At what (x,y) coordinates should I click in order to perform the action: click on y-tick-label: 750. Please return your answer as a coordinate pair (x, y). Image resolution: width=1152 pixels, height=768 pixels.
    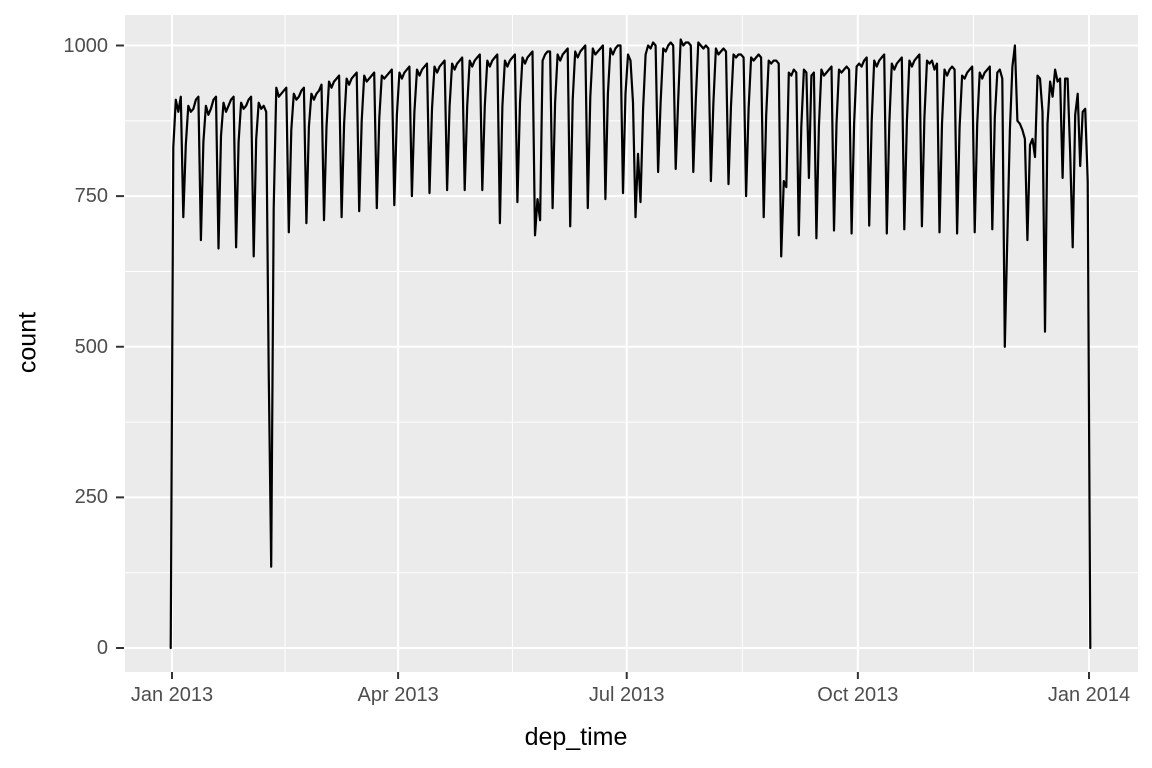
    Looking at the image, I should click on (91, 196).